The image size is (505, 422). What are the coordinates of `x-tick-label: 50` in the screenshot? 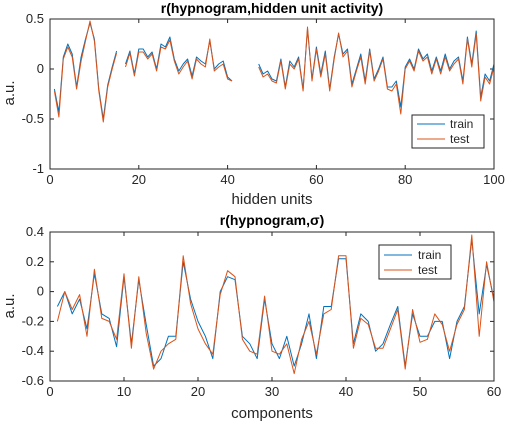 It's located at (420, 391).